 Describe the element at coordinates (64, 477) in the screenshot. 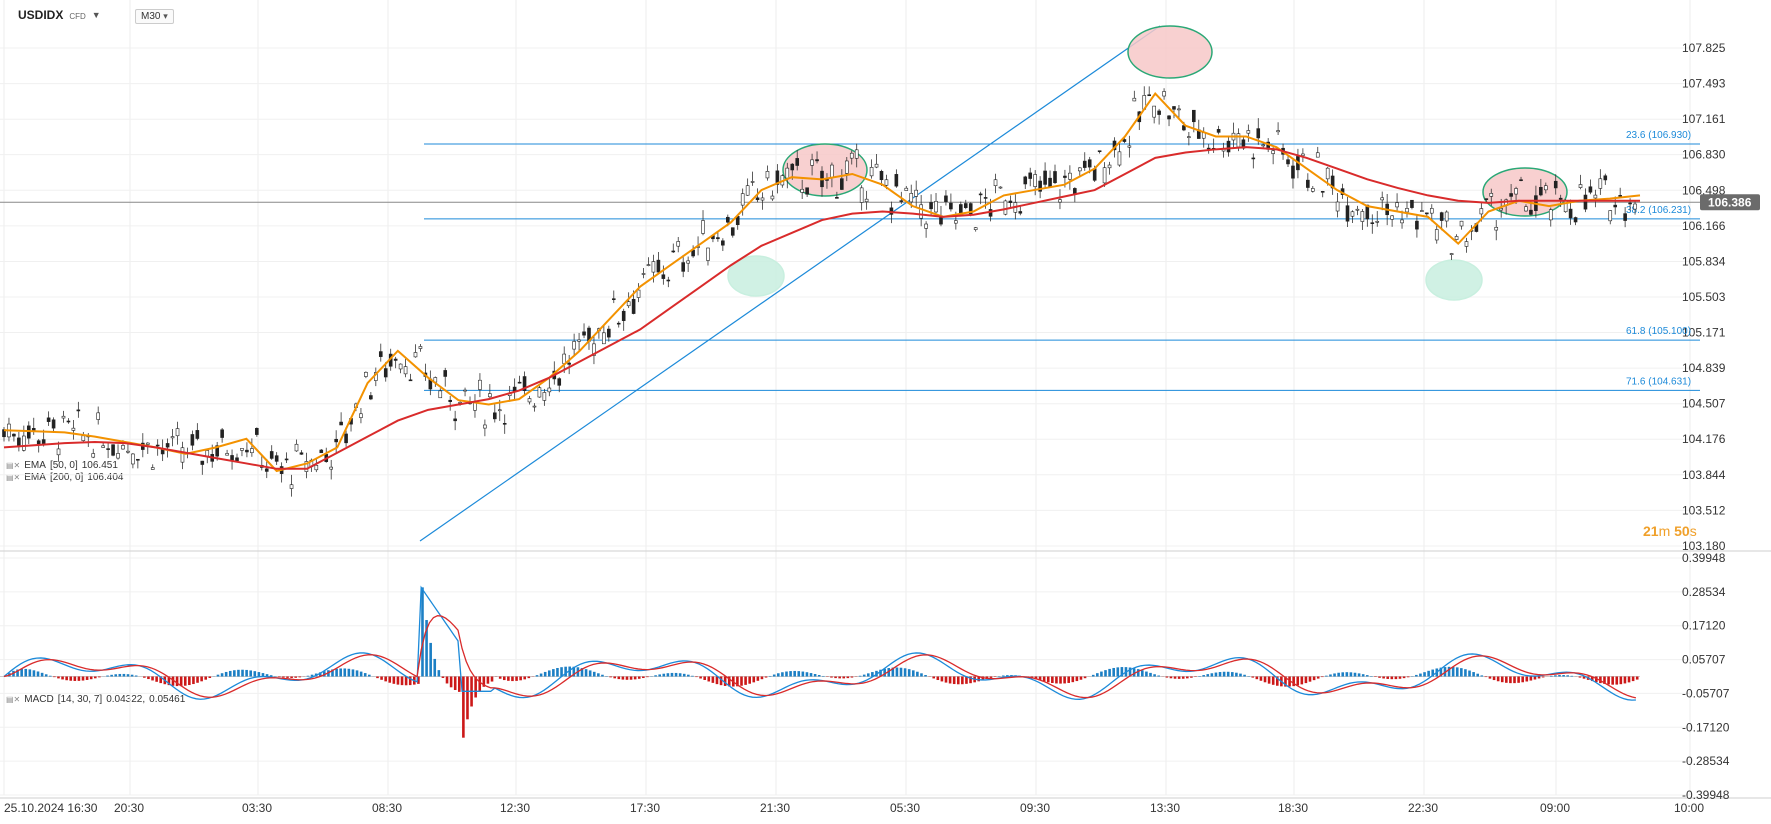

I see `legend-ema200: ▤✕ EMA [200, 0] 106.404` at that location.